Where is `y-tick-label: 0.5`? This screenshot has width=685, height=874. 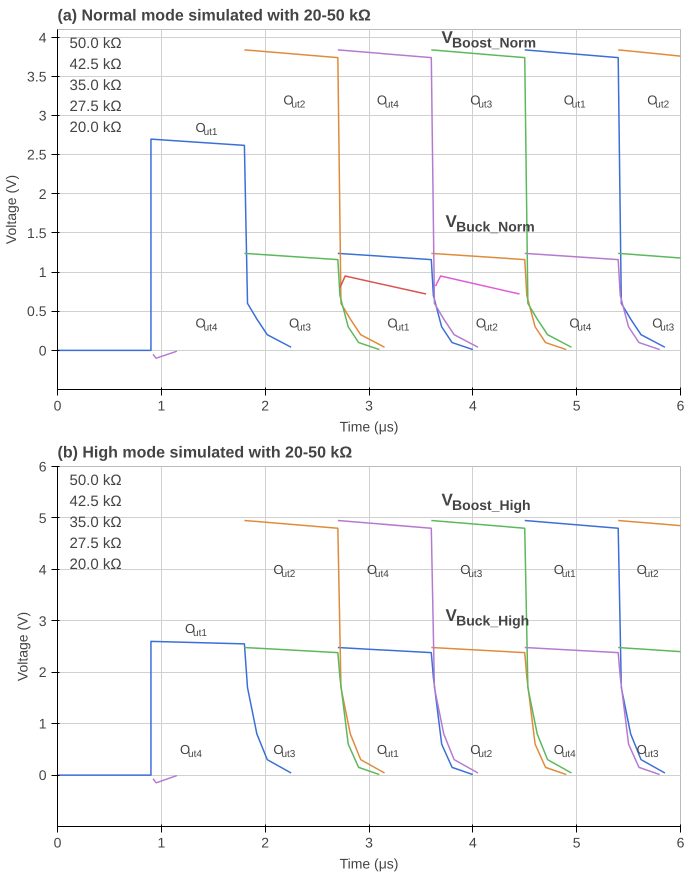
y-tick-label: 0.5 is located at coordinates (37, 311).